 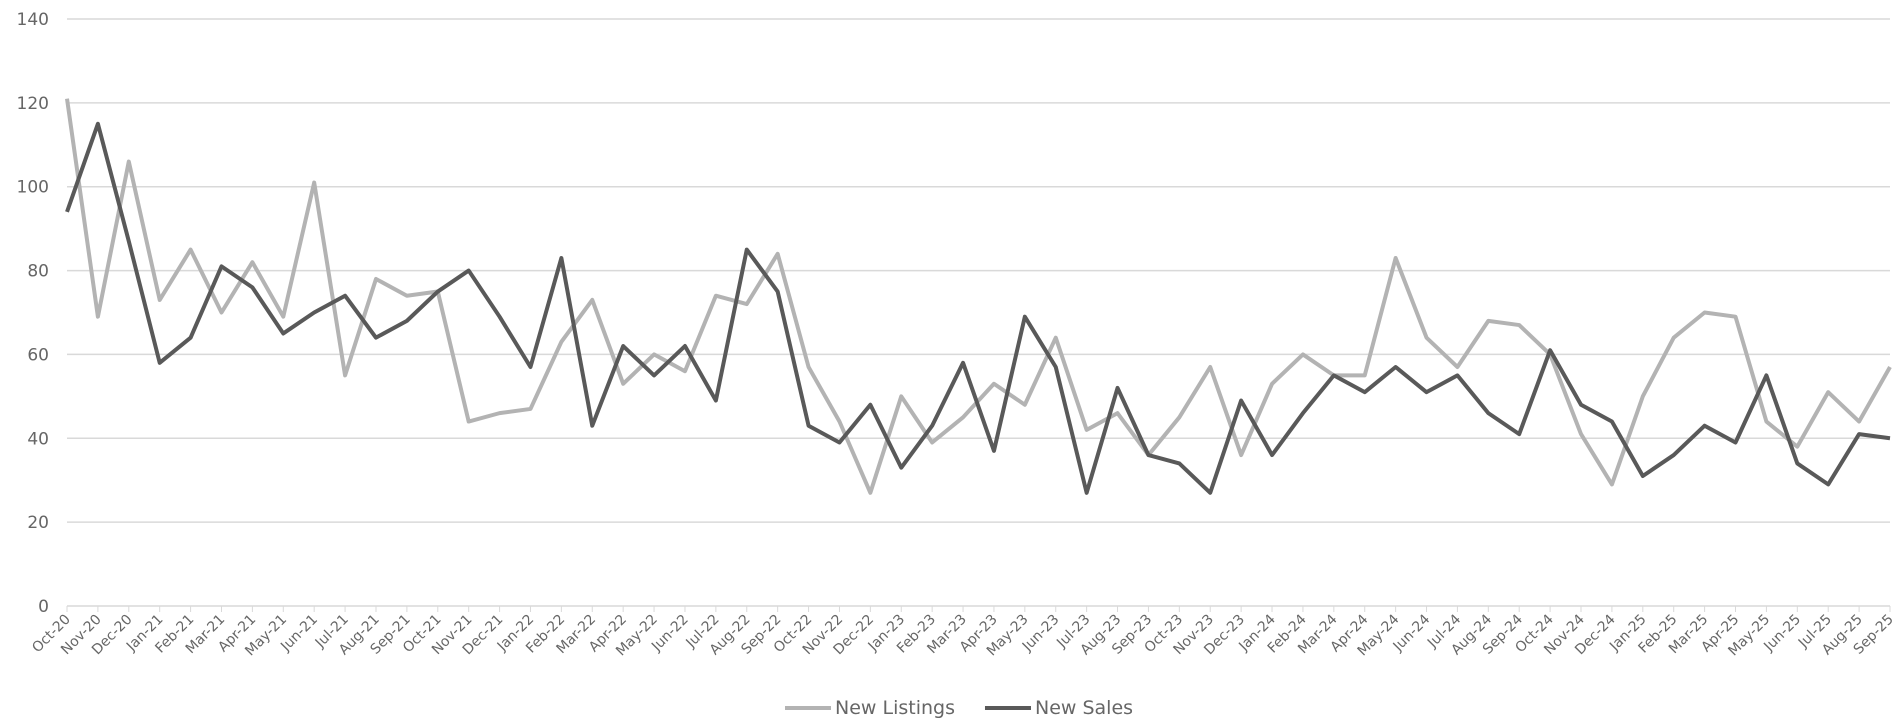 I want to click on y-tick-label: 40, so click(x=38, y=439).